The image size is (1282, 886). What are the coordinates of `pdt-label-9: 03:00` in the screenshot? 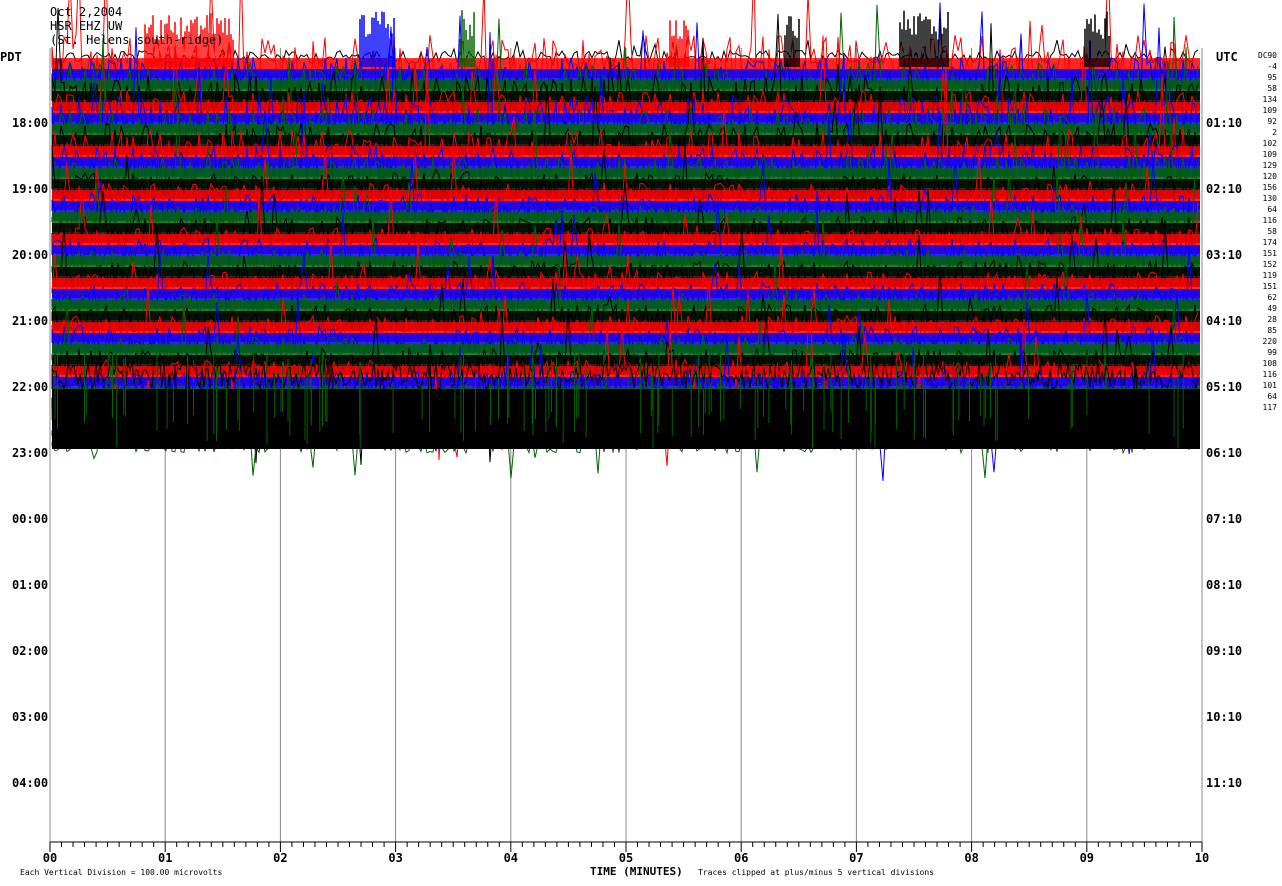 It's located at (30, 717).